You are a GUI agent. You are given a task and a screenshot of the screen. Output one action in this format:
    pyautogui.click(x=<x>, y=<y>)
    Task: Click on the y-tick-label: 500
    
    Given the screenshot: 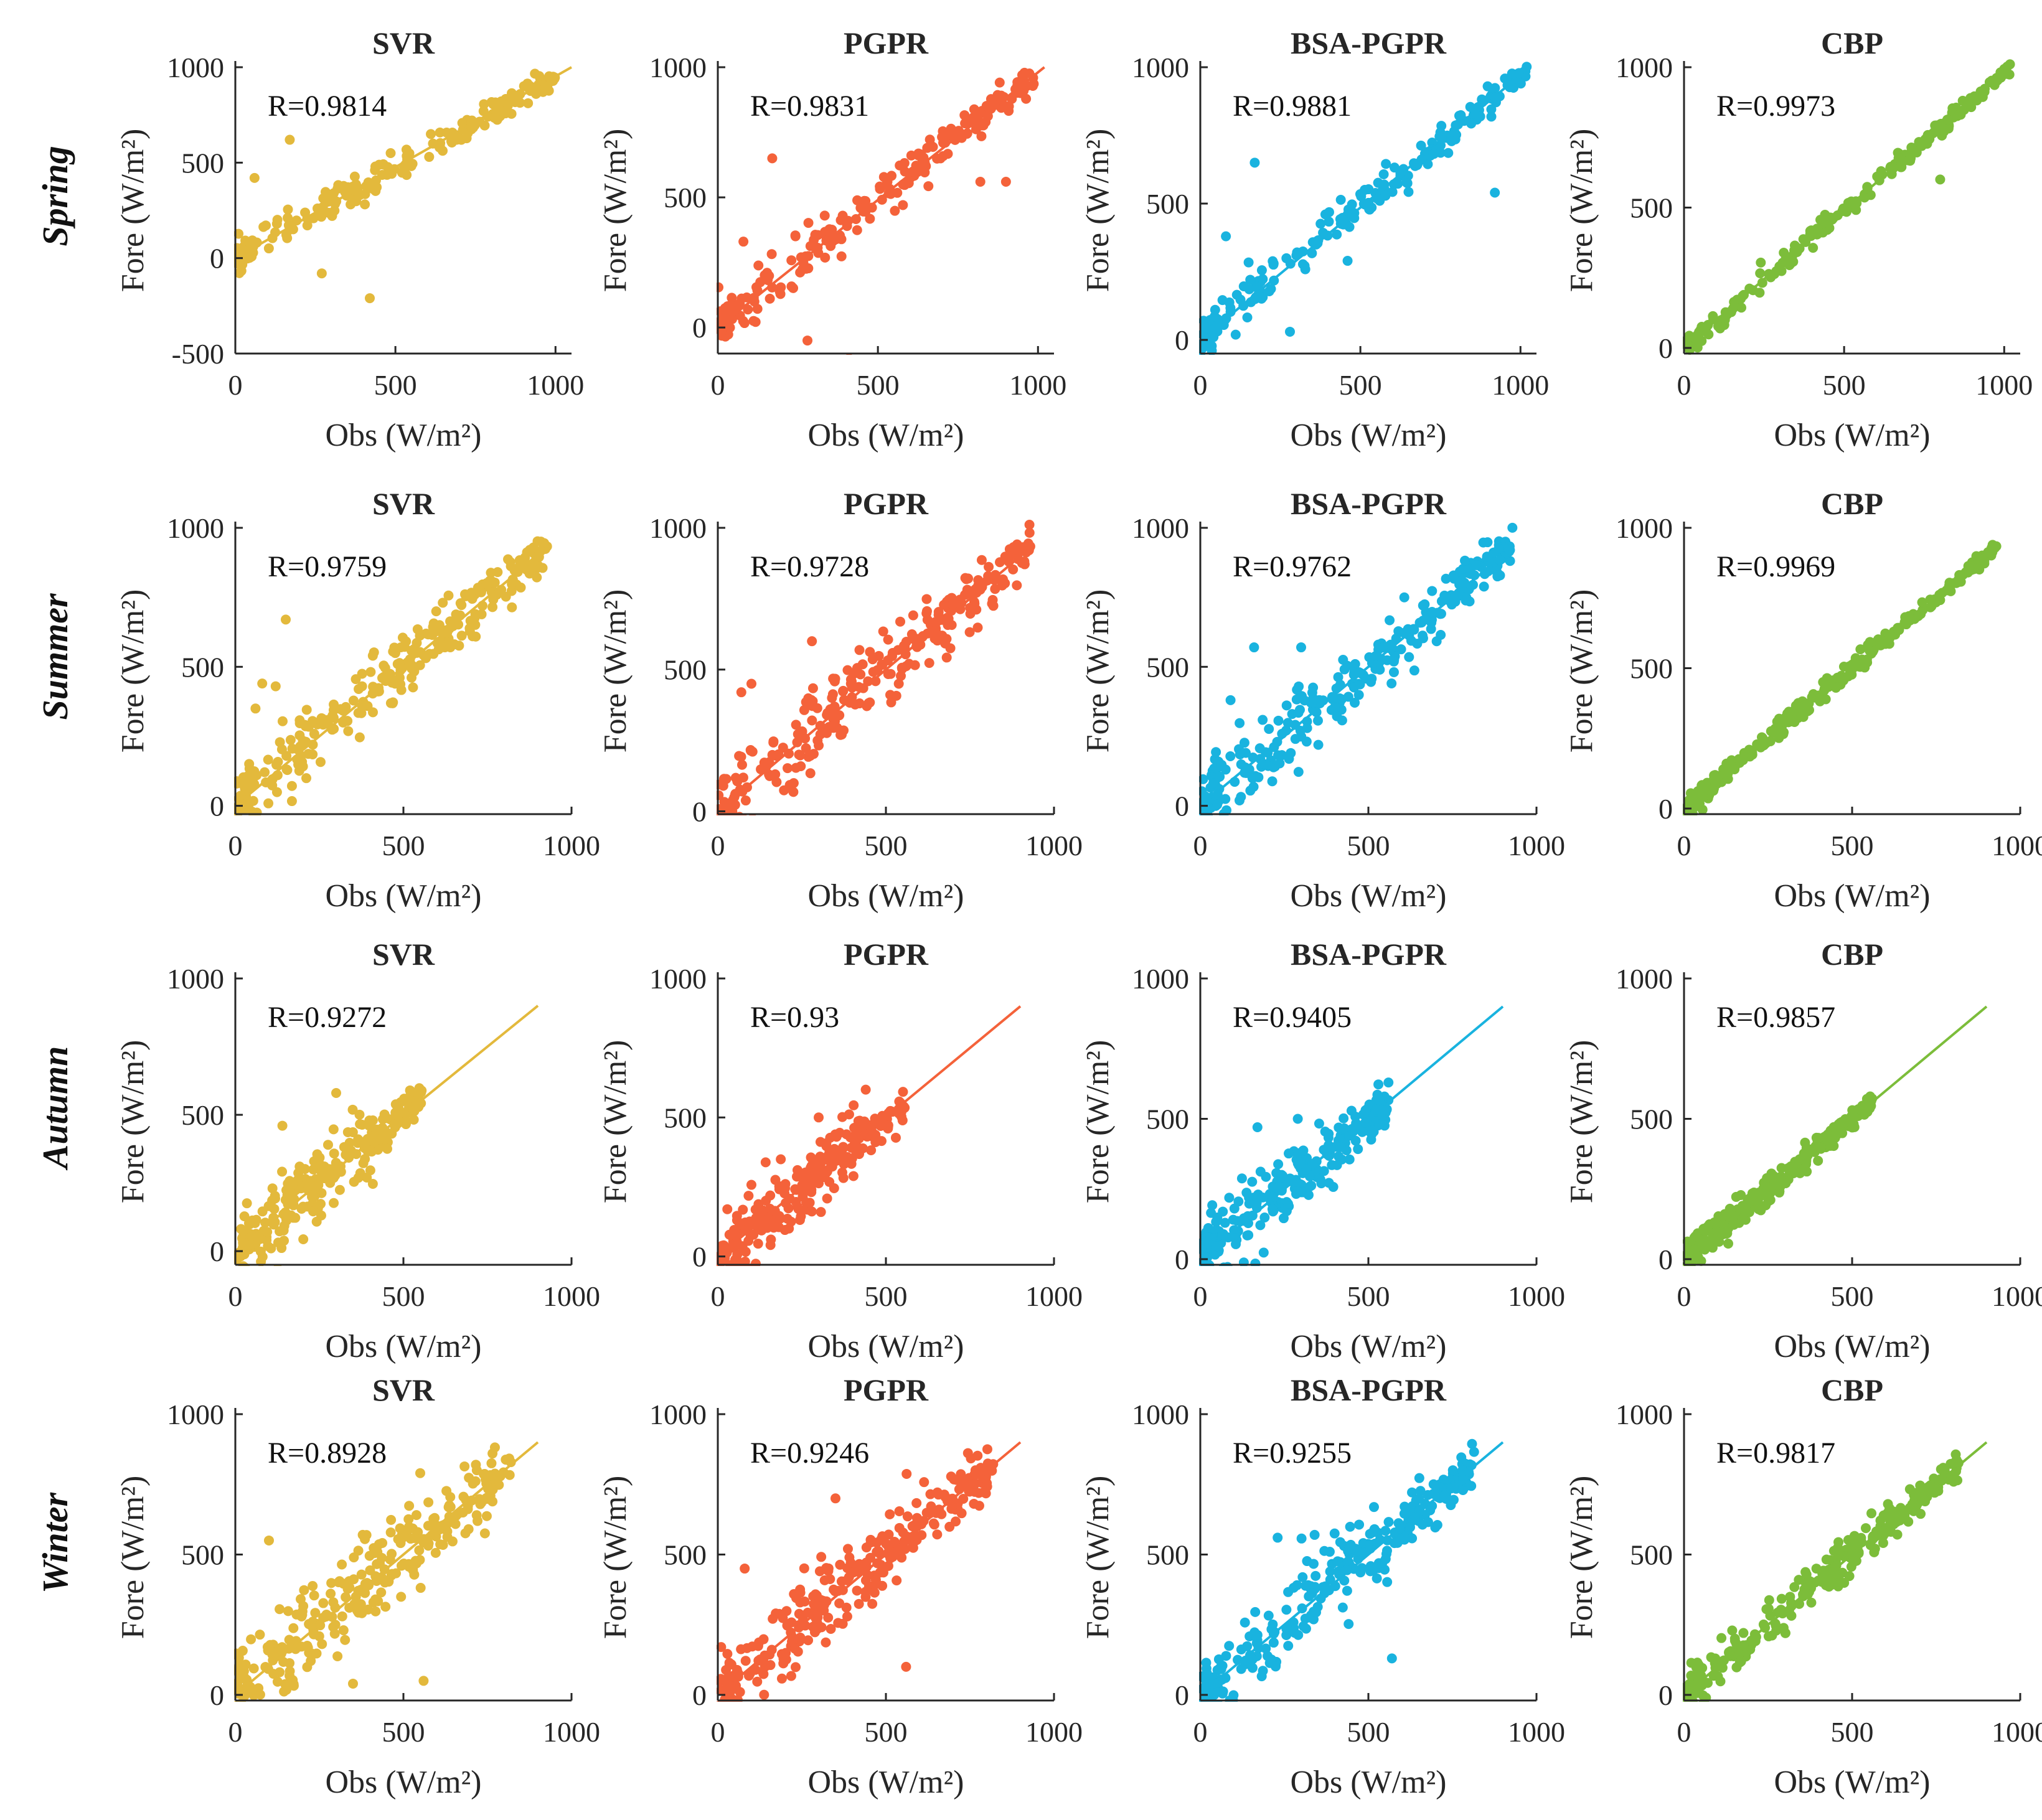 What is the action you would take?
    pyautogui.click(x=1167, y=1554)
    